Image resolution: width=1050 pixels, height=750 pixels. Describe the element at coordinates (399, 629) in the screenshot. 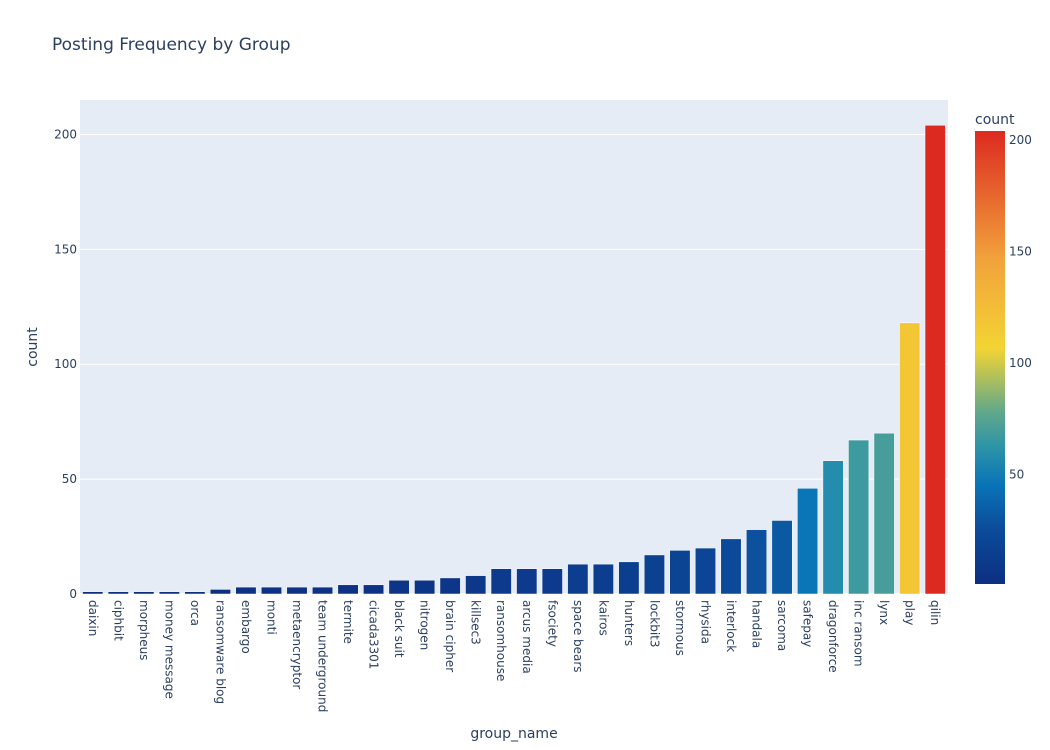

I see `x-tick-label: black suit` at that location.